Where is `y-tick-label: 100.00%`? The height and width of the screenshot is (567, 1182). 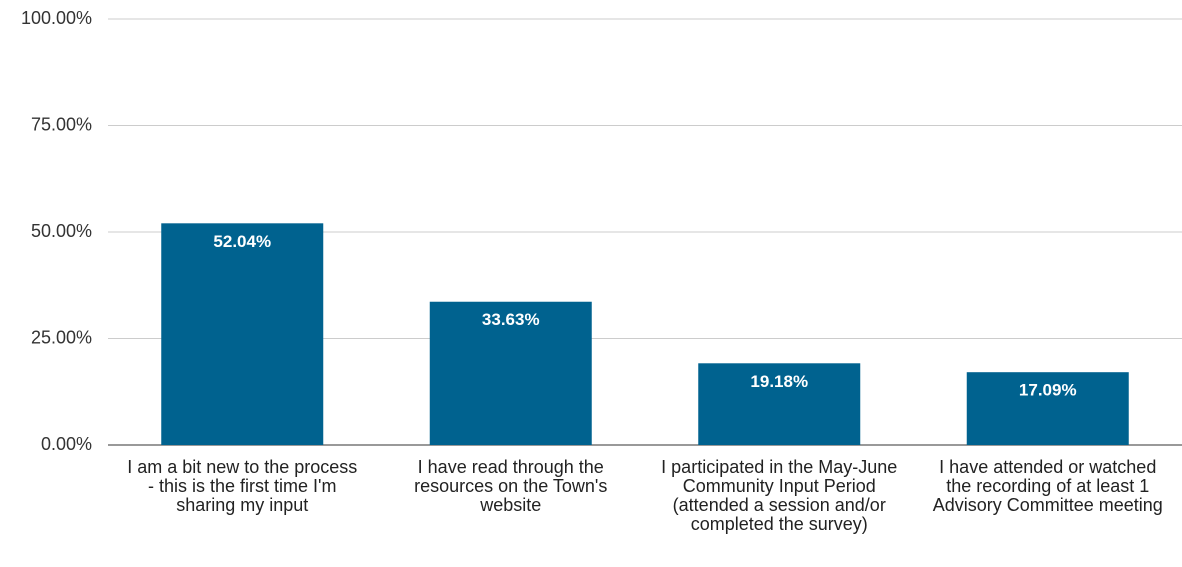
y-tick-label: 100.00% is located at coordinates (56, 18).